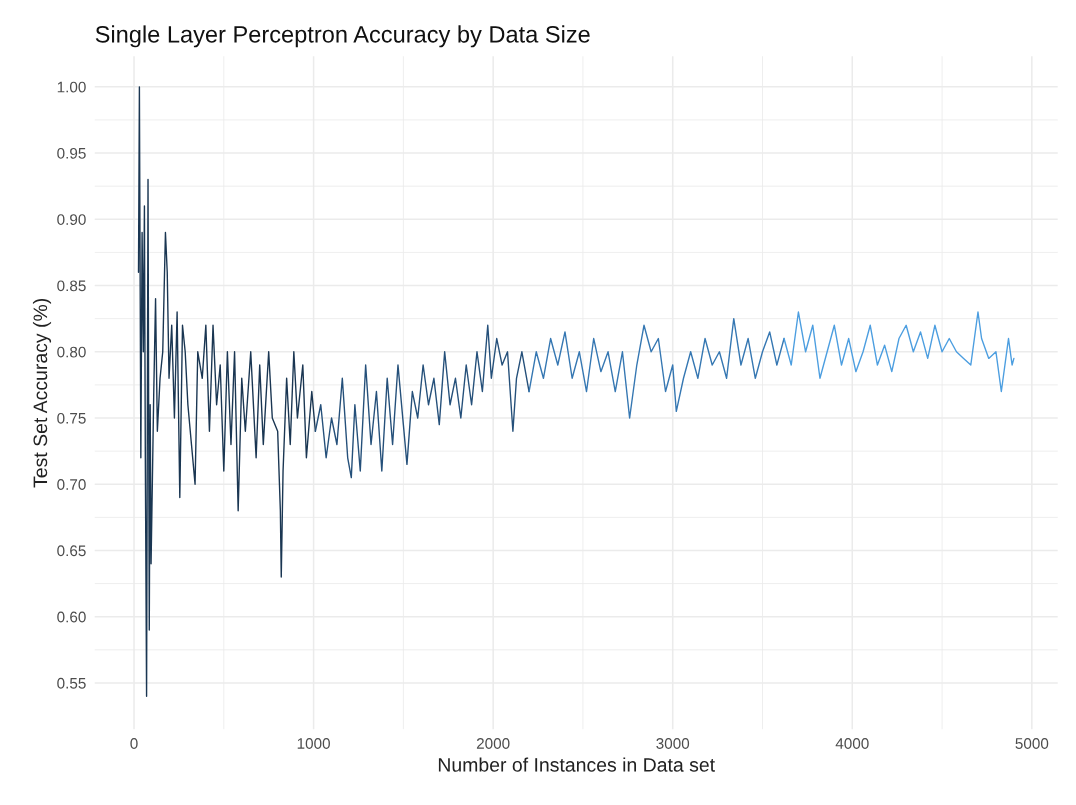 The width and height of the screenshot is (1076, 805). Describe the element at coordinates (342, 36) in the screenshot. I see `chart-title: Single Layer Perceptron Accuracy by Data Size` at that location.